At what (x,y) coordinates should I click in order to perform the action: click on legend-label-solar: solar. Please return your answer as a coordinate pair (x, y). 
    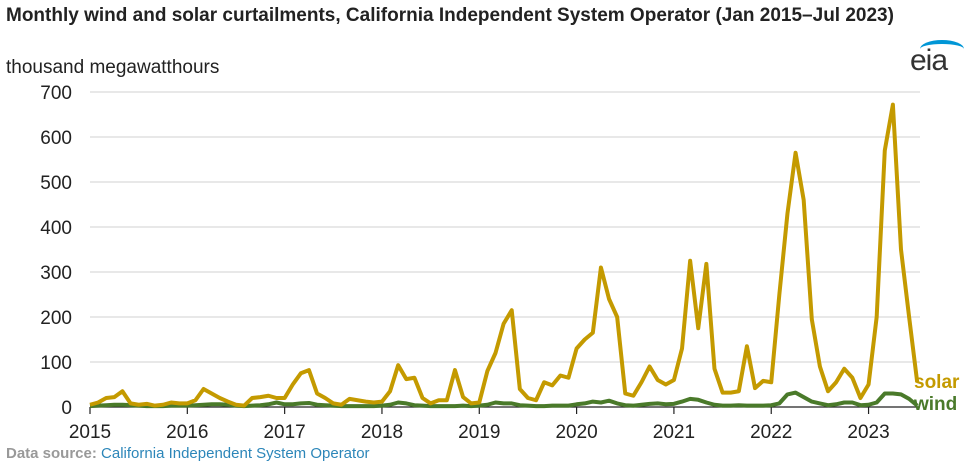
    Looking at the image, I should click on (937, 382).